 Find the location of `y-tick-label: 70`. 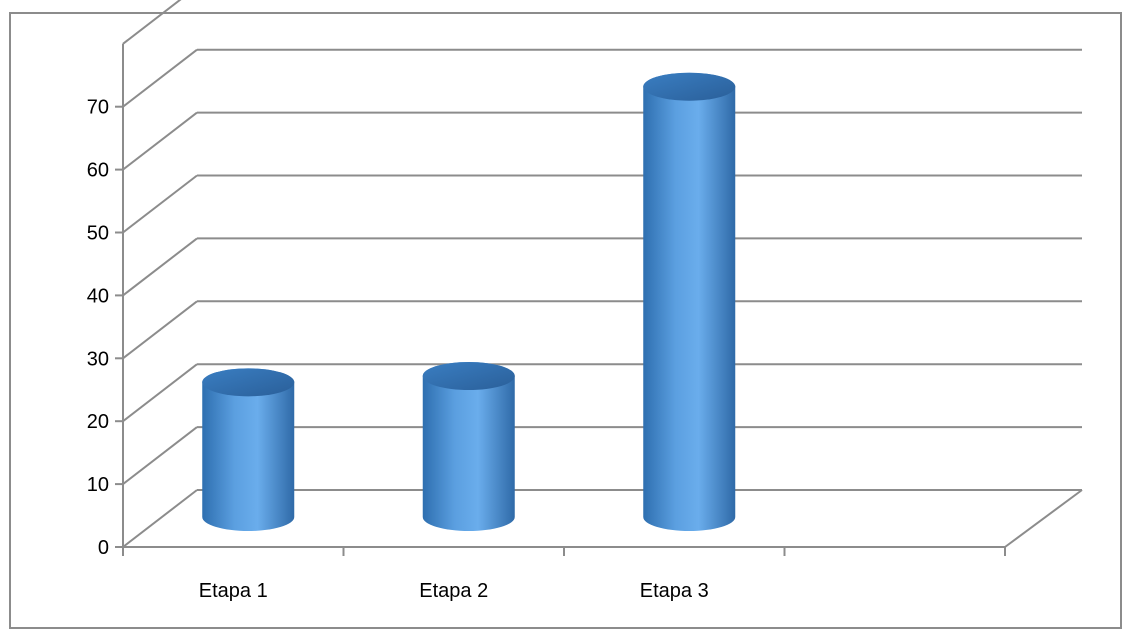

y-tick-label: 70 is located at coordinates (98, 108).